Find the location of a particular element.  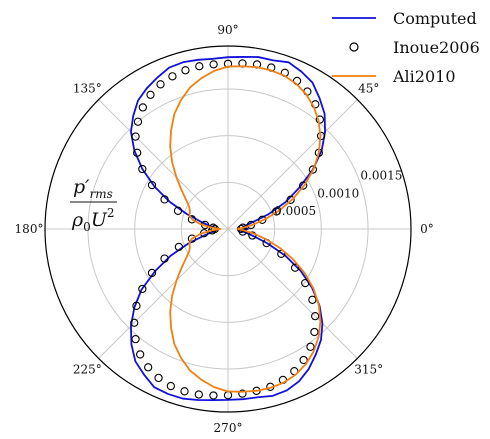

legend-label-ali2010: Ali2010 is located at coordinates (424, 76).